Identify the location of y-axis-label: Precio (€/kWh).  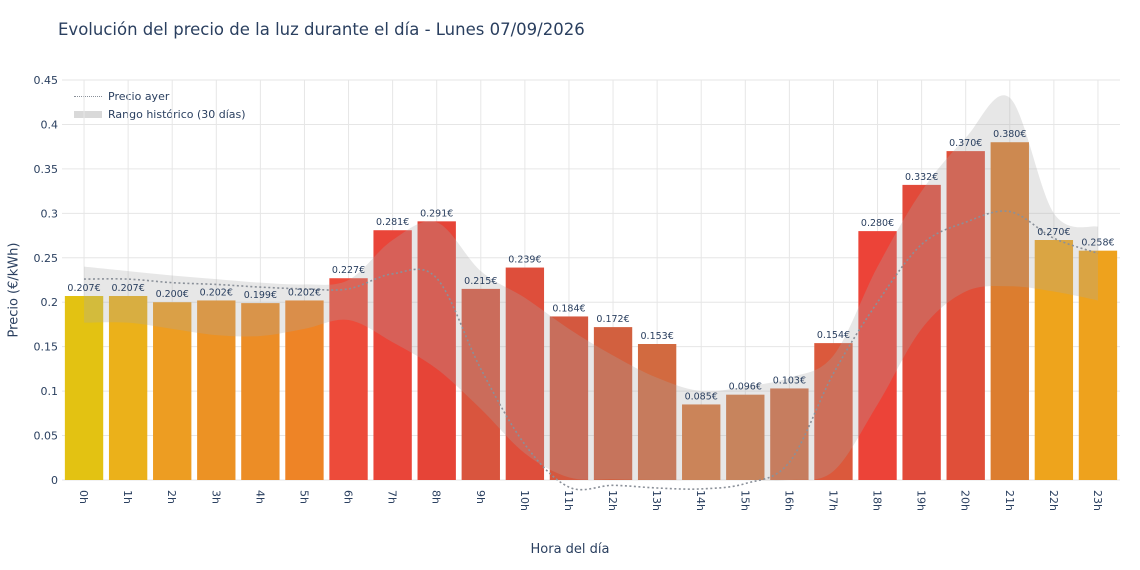
(14, 290).